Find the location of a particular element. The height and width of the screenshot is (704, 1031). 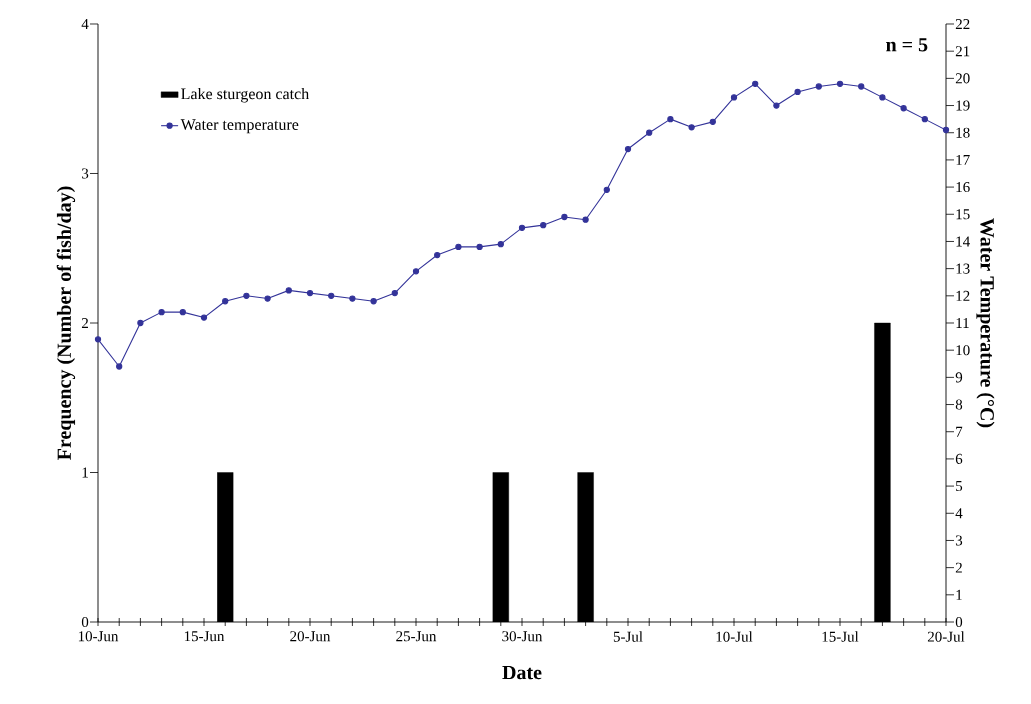

x-tick-label: 20-Jun is located at coordinates (310, 636).